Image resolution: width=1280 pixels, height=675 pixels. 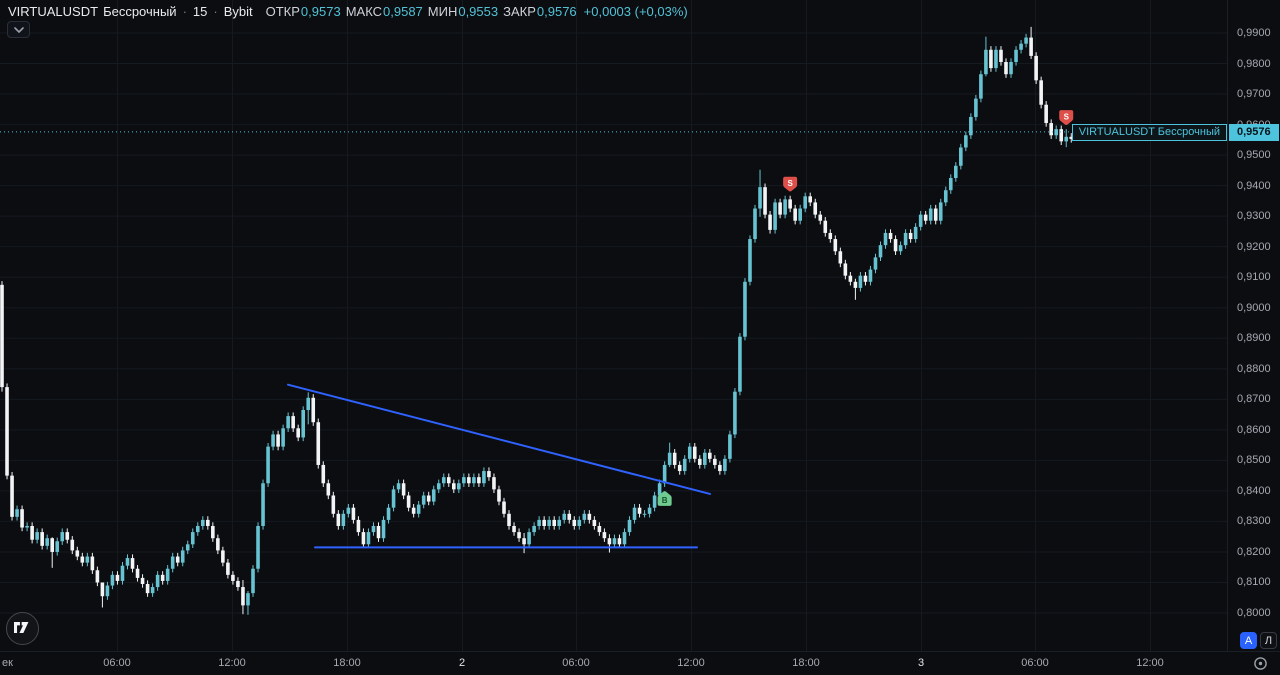 I want to click on price-axis-label: 0,9800, so click(x=1254, y=63).